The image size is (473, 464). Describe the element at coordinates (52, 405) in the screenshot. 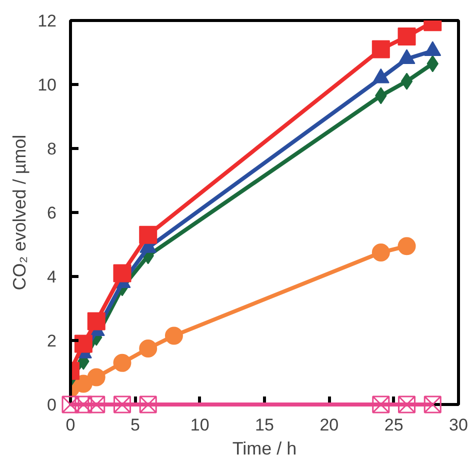

I see `y-tick-label: 0` at that location.